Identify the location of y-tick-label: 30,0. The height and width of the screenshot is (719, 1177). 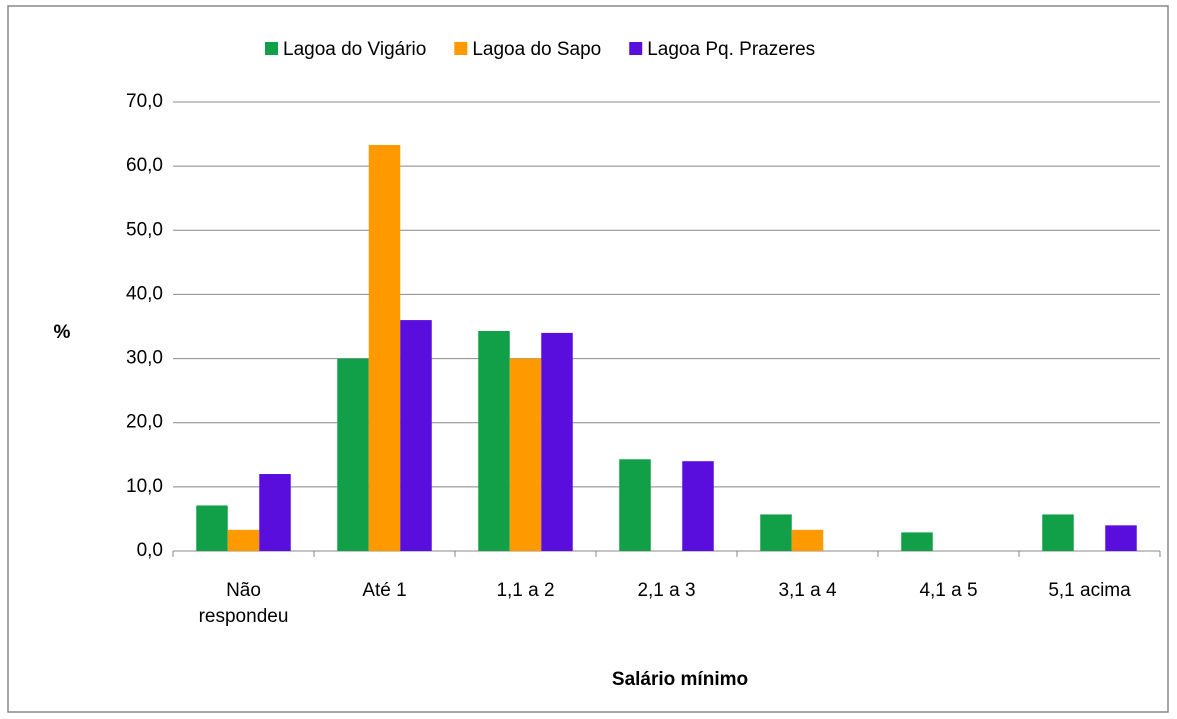
(144, 358).